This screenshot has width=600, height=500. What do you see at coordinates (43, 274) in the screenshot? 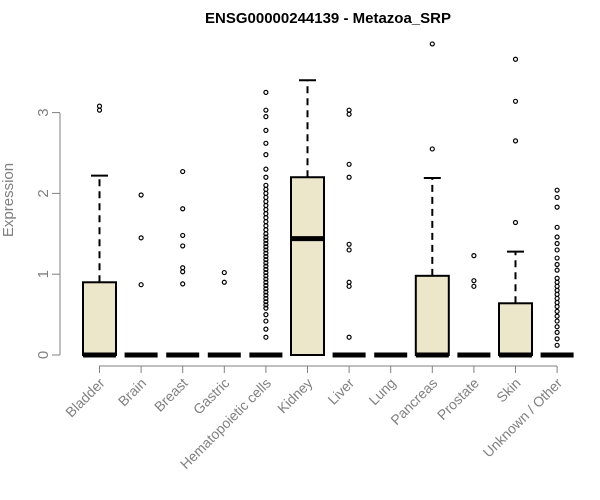
I see `y-tick-label: 1` at bounding box center [43, 274].